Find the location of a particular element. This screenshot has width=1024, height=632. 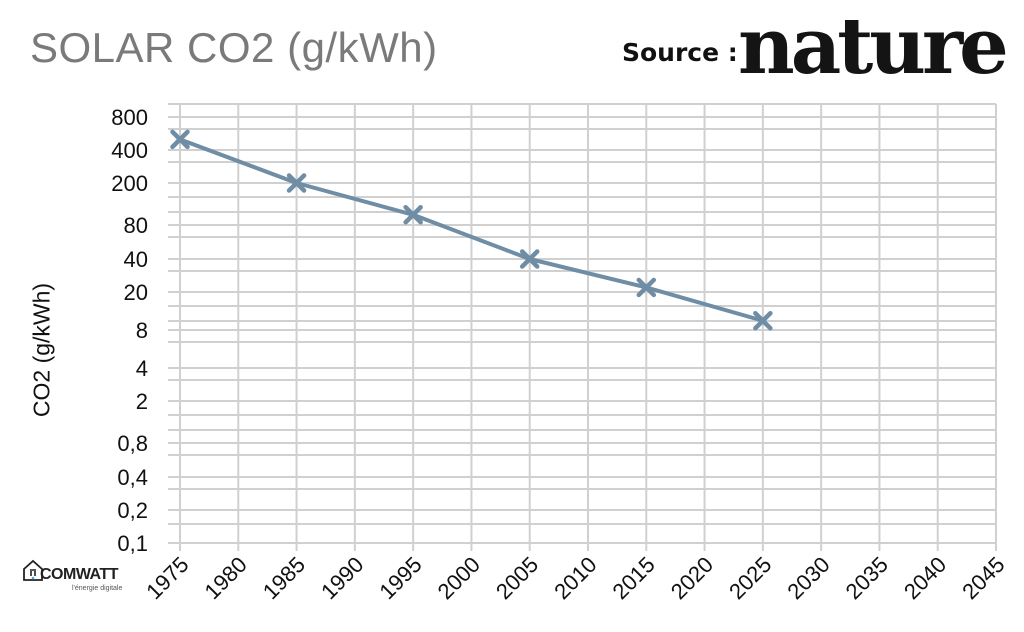

y-tick-label: 200 is located at coordinates (129, 183).